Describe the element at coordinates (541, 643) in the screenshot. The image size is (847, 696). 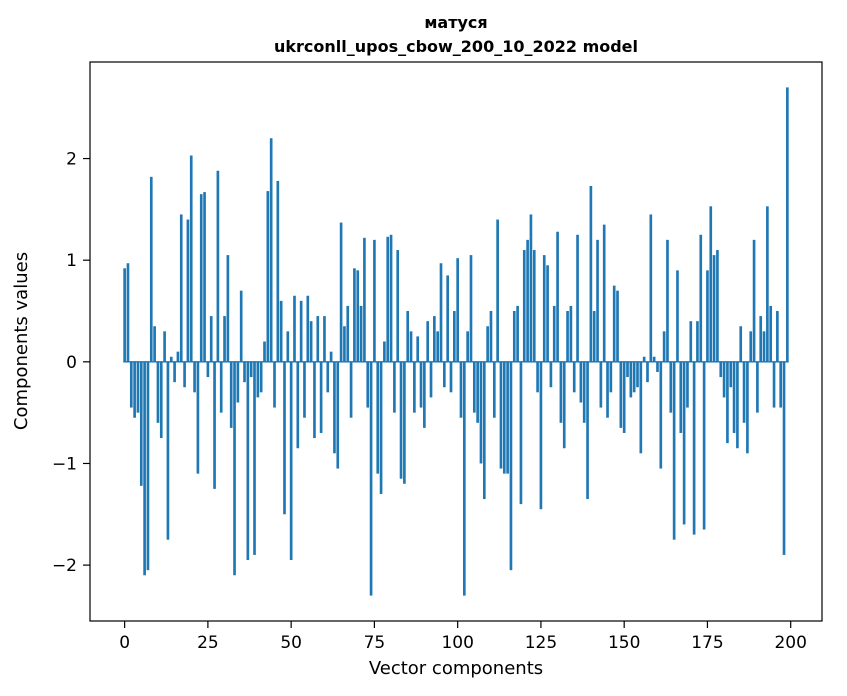
I see `x-tick-label: 125` at that location.